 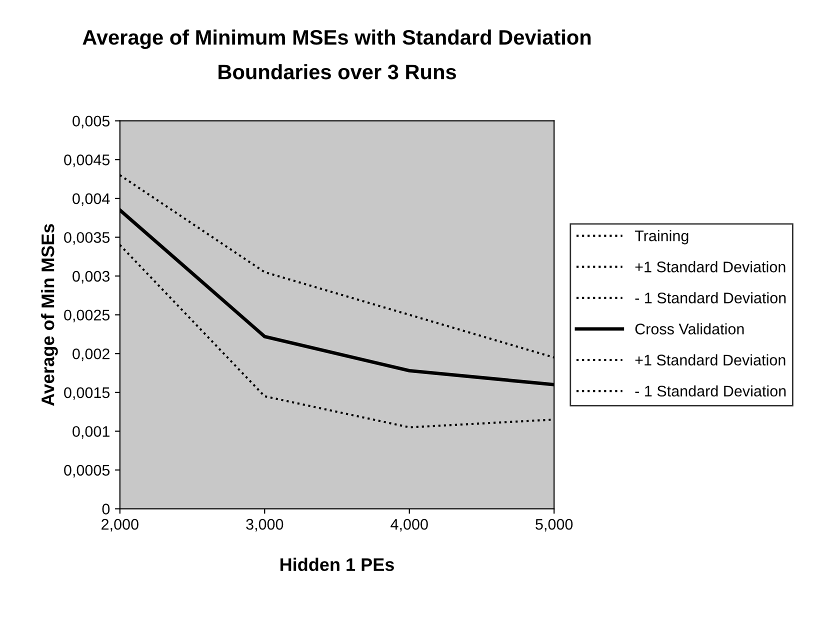 I want to click on x-tick-label: 4,000, so click(x=409, y=525).